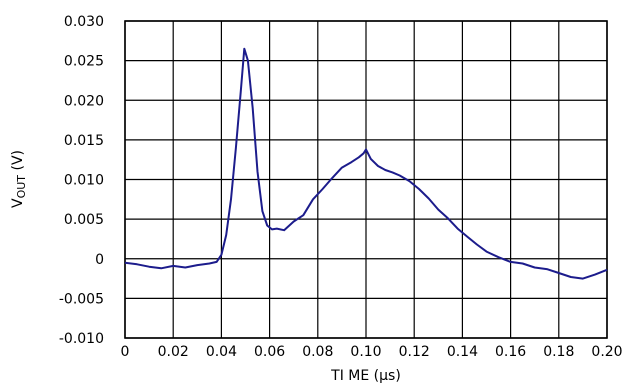 The width and height of the screenshot is (644, 389). I want to click on x-tick-label: 0.08, so click(317, 352).